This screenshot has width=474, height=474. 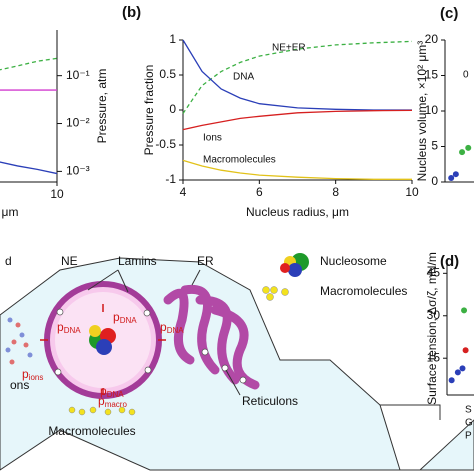 What do you see at coordinates (466, 75) in the screenshot?
I see `annotation: 0` at bounding box center [466, 75].